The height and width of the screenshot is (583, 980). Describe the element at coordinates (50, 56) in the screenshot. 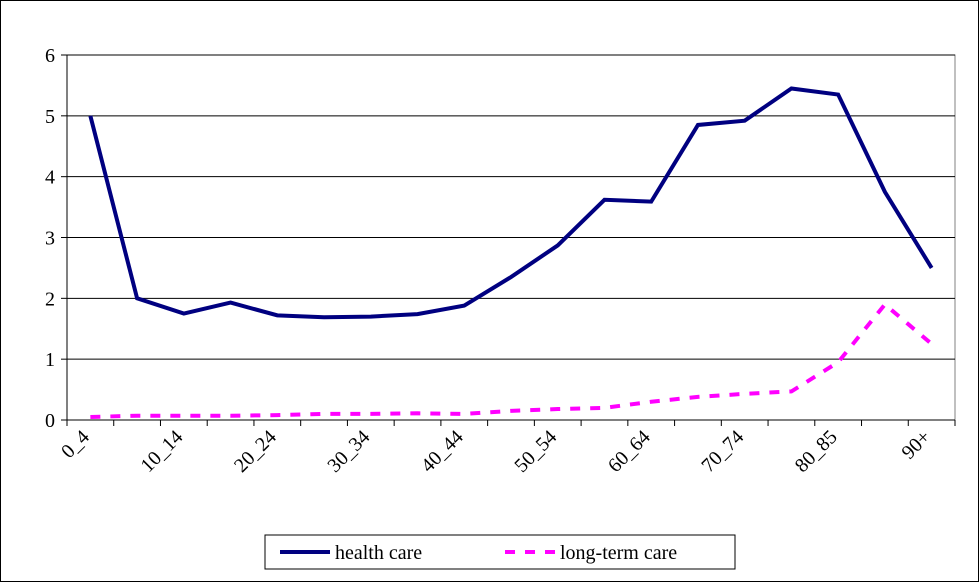

I see `y-tick-label: 6` at that location.